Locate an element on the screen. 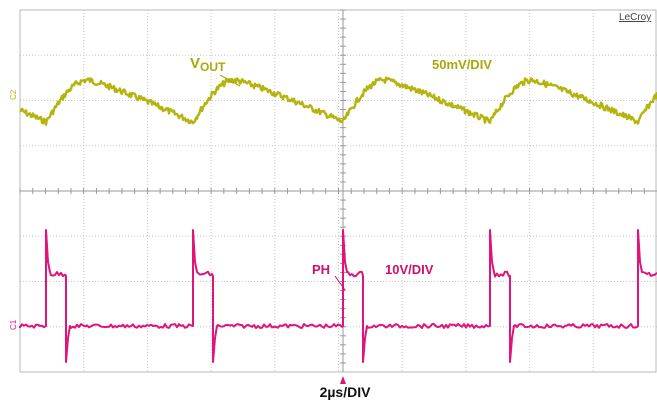  timebase-label: 2µs/DIV is located at coordinates (345, 392).